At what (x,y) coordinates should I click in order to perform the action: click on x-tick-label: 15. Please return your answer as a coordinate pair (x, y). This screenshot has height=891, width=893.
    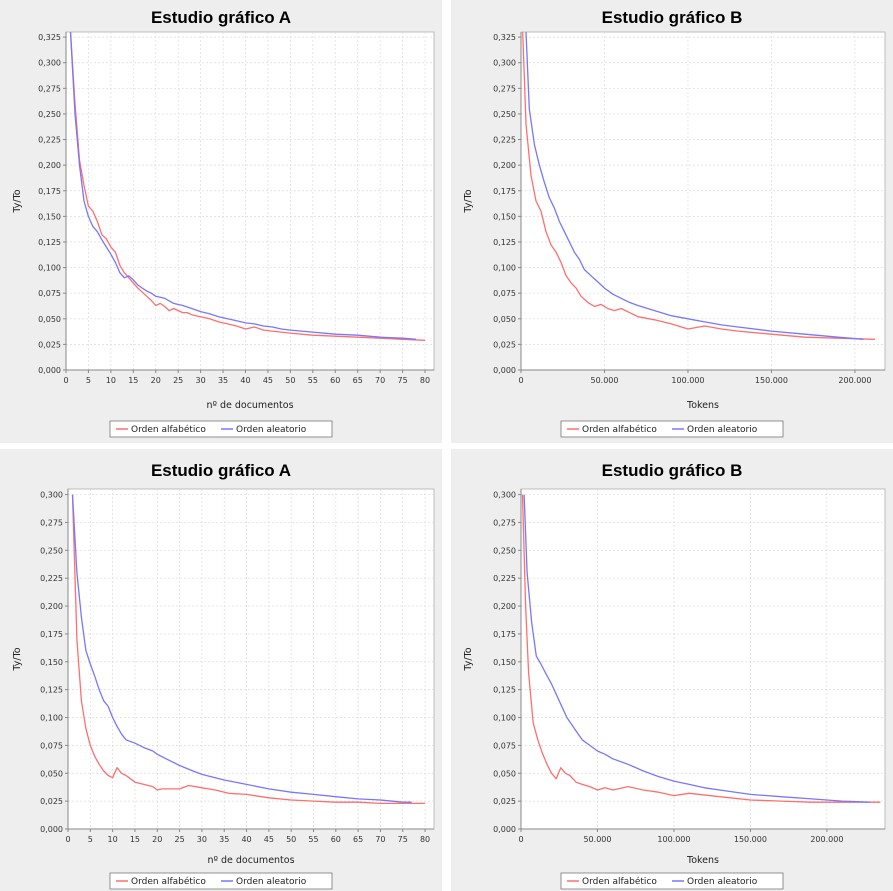
    Looking at the image, I should click on (135, 839).